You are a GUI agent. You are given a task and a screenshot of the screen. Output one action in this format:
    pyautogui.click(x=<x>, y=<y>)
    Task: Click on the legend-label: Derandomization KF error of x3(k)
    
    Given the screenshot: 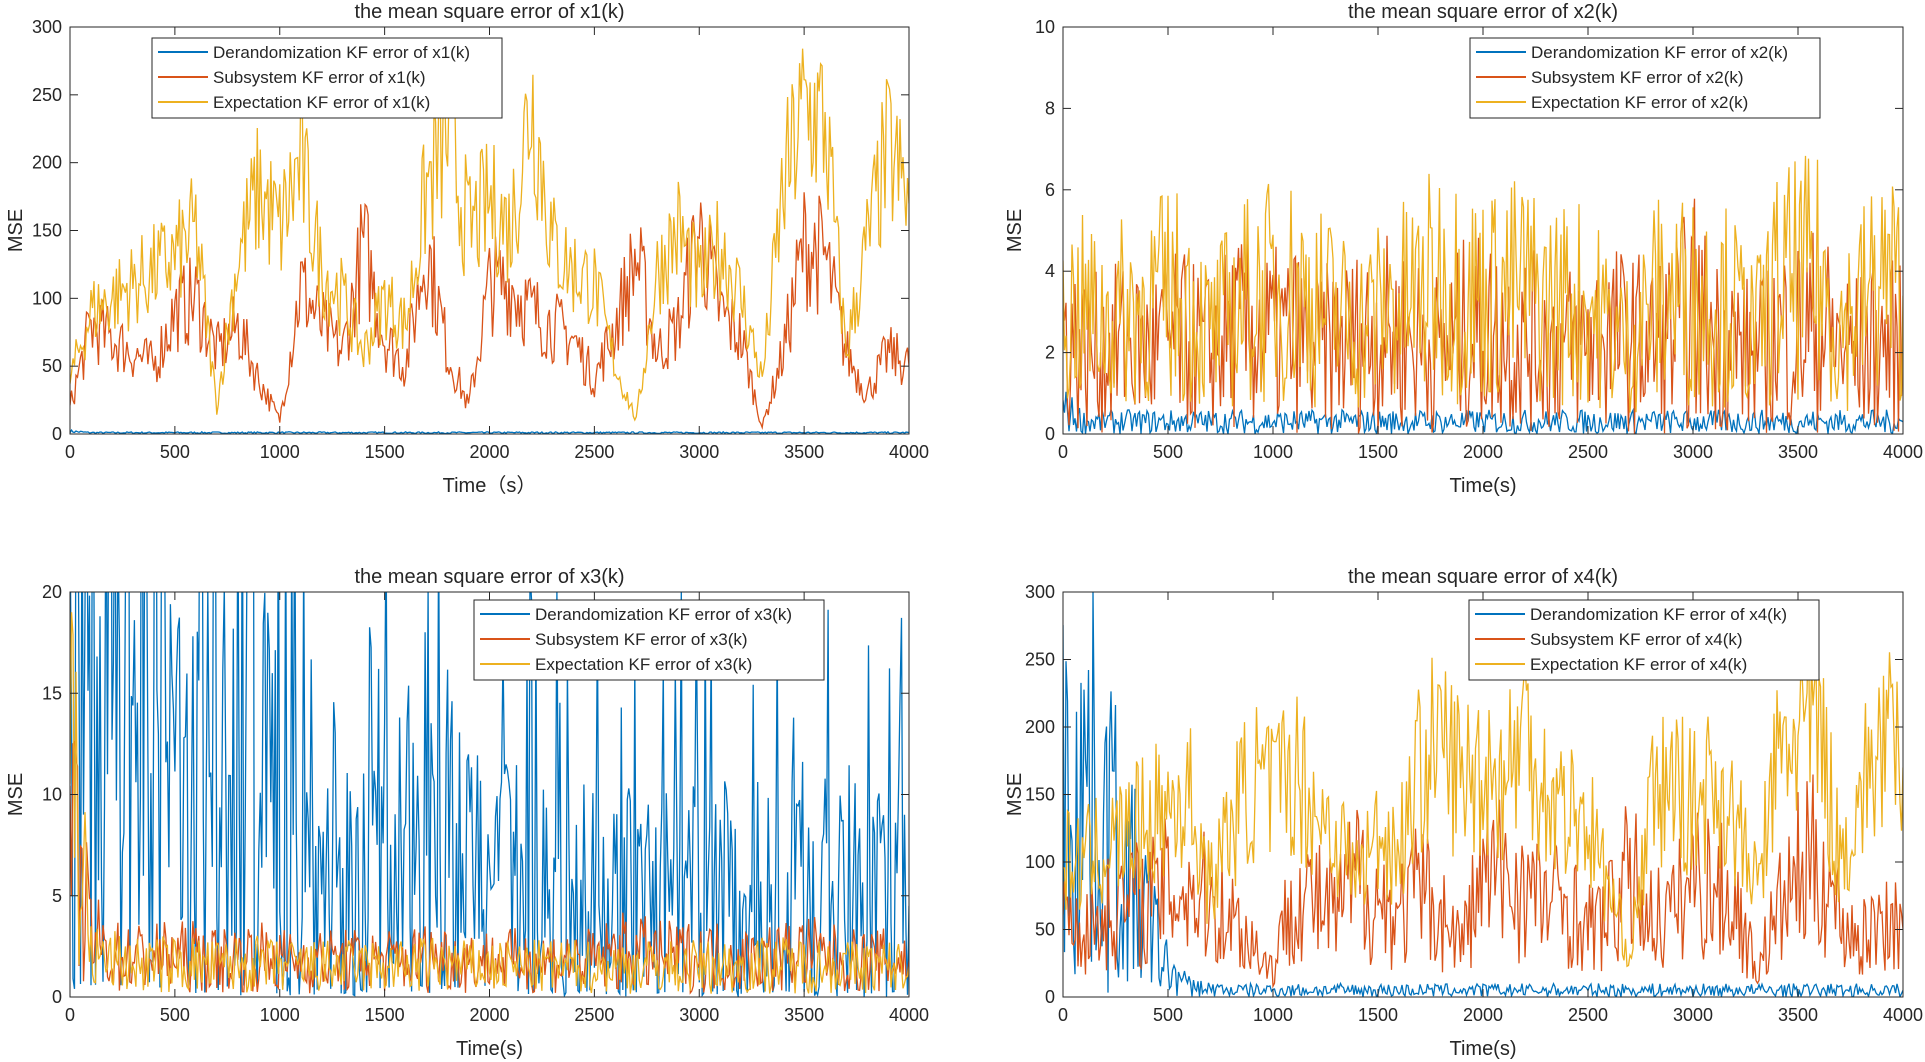 What is the action you would take?
    pyautogui.click(x=663, y=614)
    